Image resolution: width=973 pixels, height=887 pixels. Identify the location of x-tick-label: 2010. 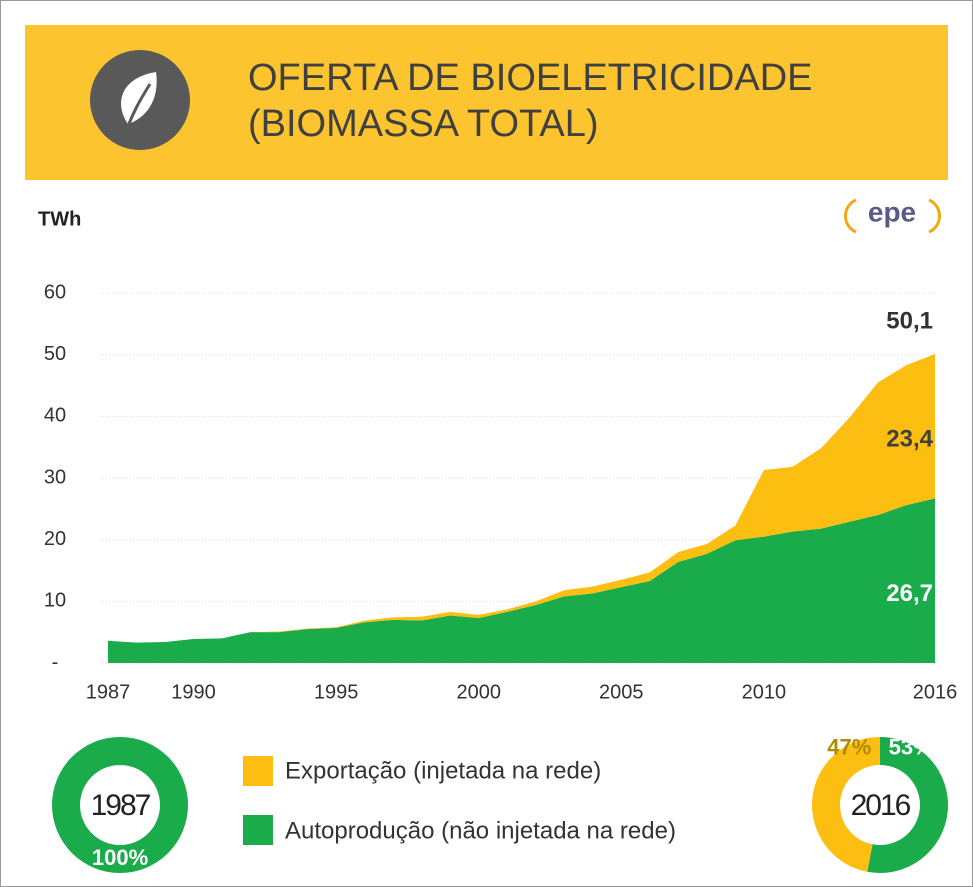
(764, 692).